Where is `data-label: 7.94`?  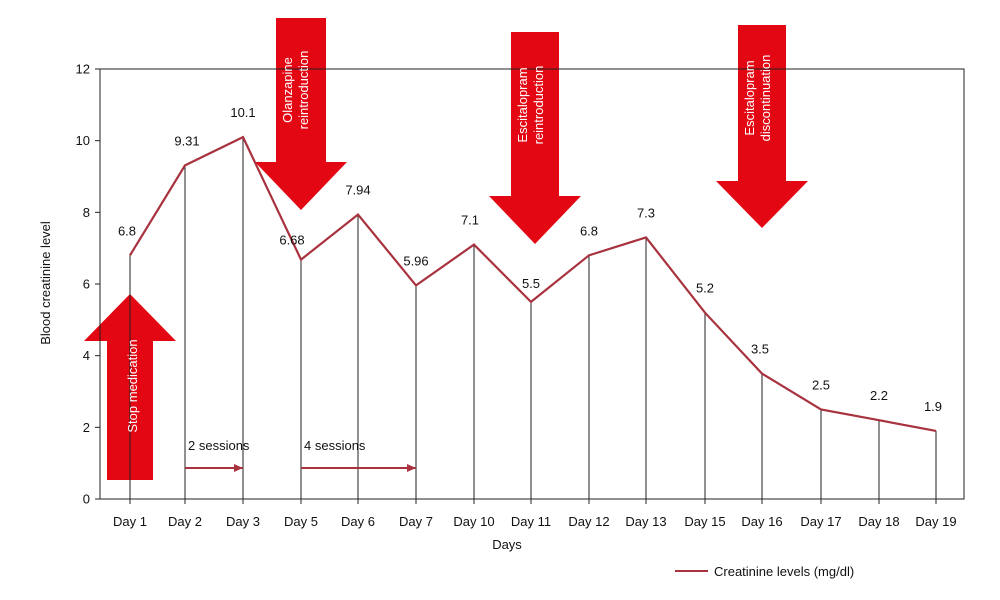
data-label: 7.94 is located at coordinates (357, 189).